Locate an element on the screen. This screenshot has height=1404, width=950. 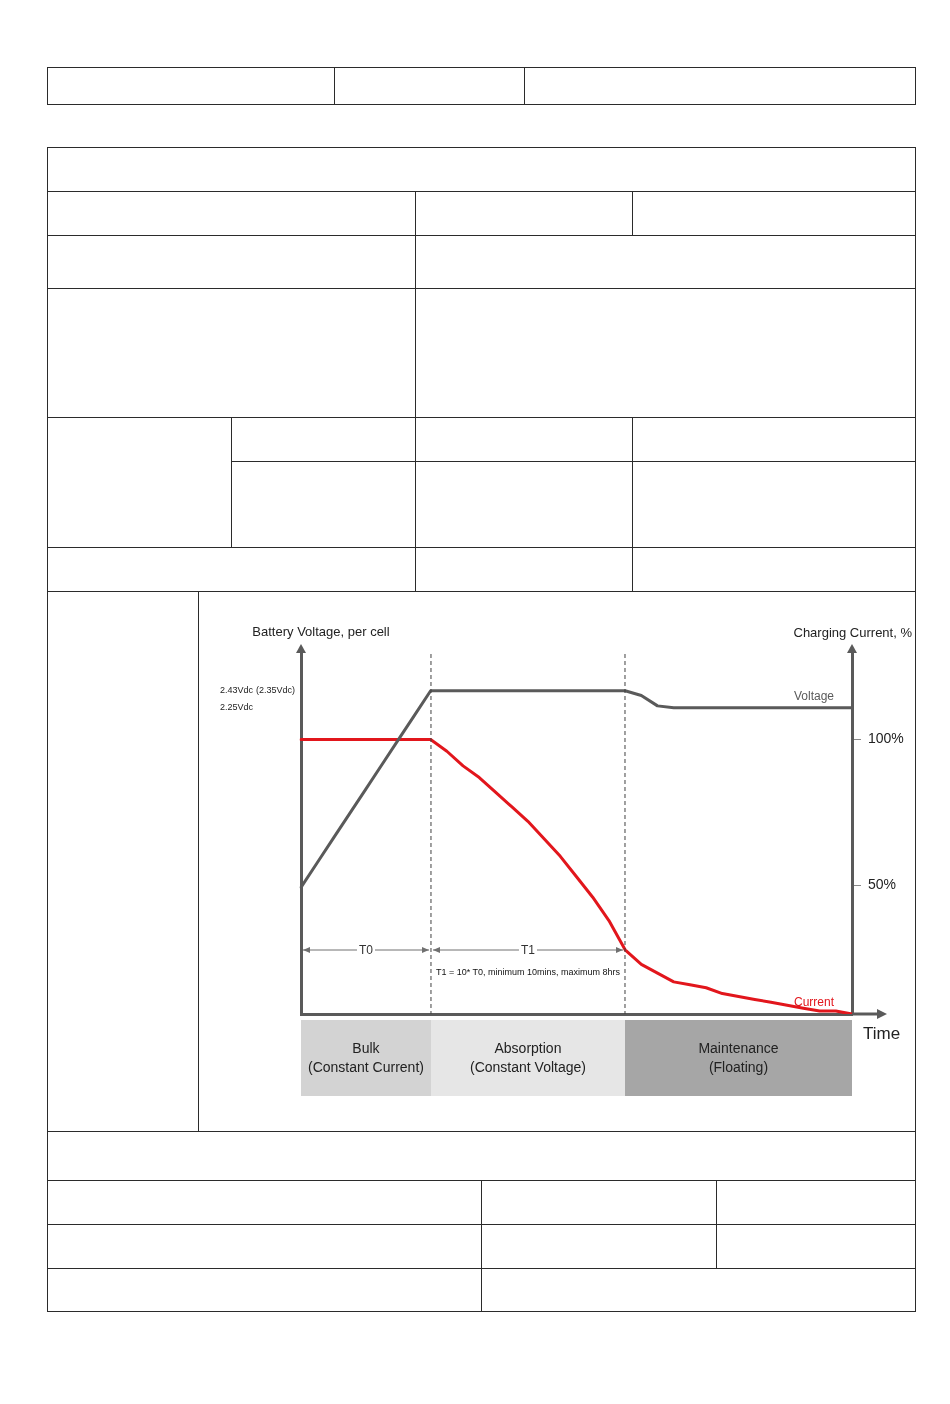
y-tick-label: 2.43Vdc is located at coordinates (236, 690).